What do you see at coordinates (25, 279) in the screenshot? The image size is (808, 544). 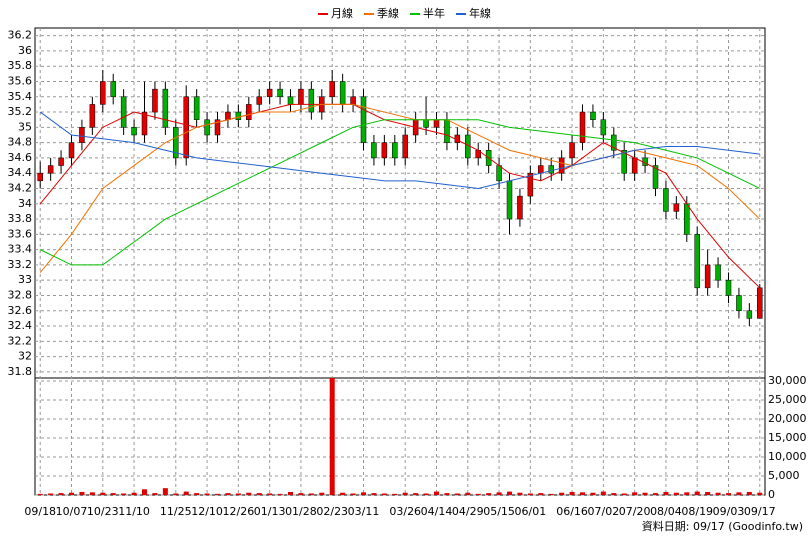 I see `y-tick-label: 33` at bounding box center [25, 279].